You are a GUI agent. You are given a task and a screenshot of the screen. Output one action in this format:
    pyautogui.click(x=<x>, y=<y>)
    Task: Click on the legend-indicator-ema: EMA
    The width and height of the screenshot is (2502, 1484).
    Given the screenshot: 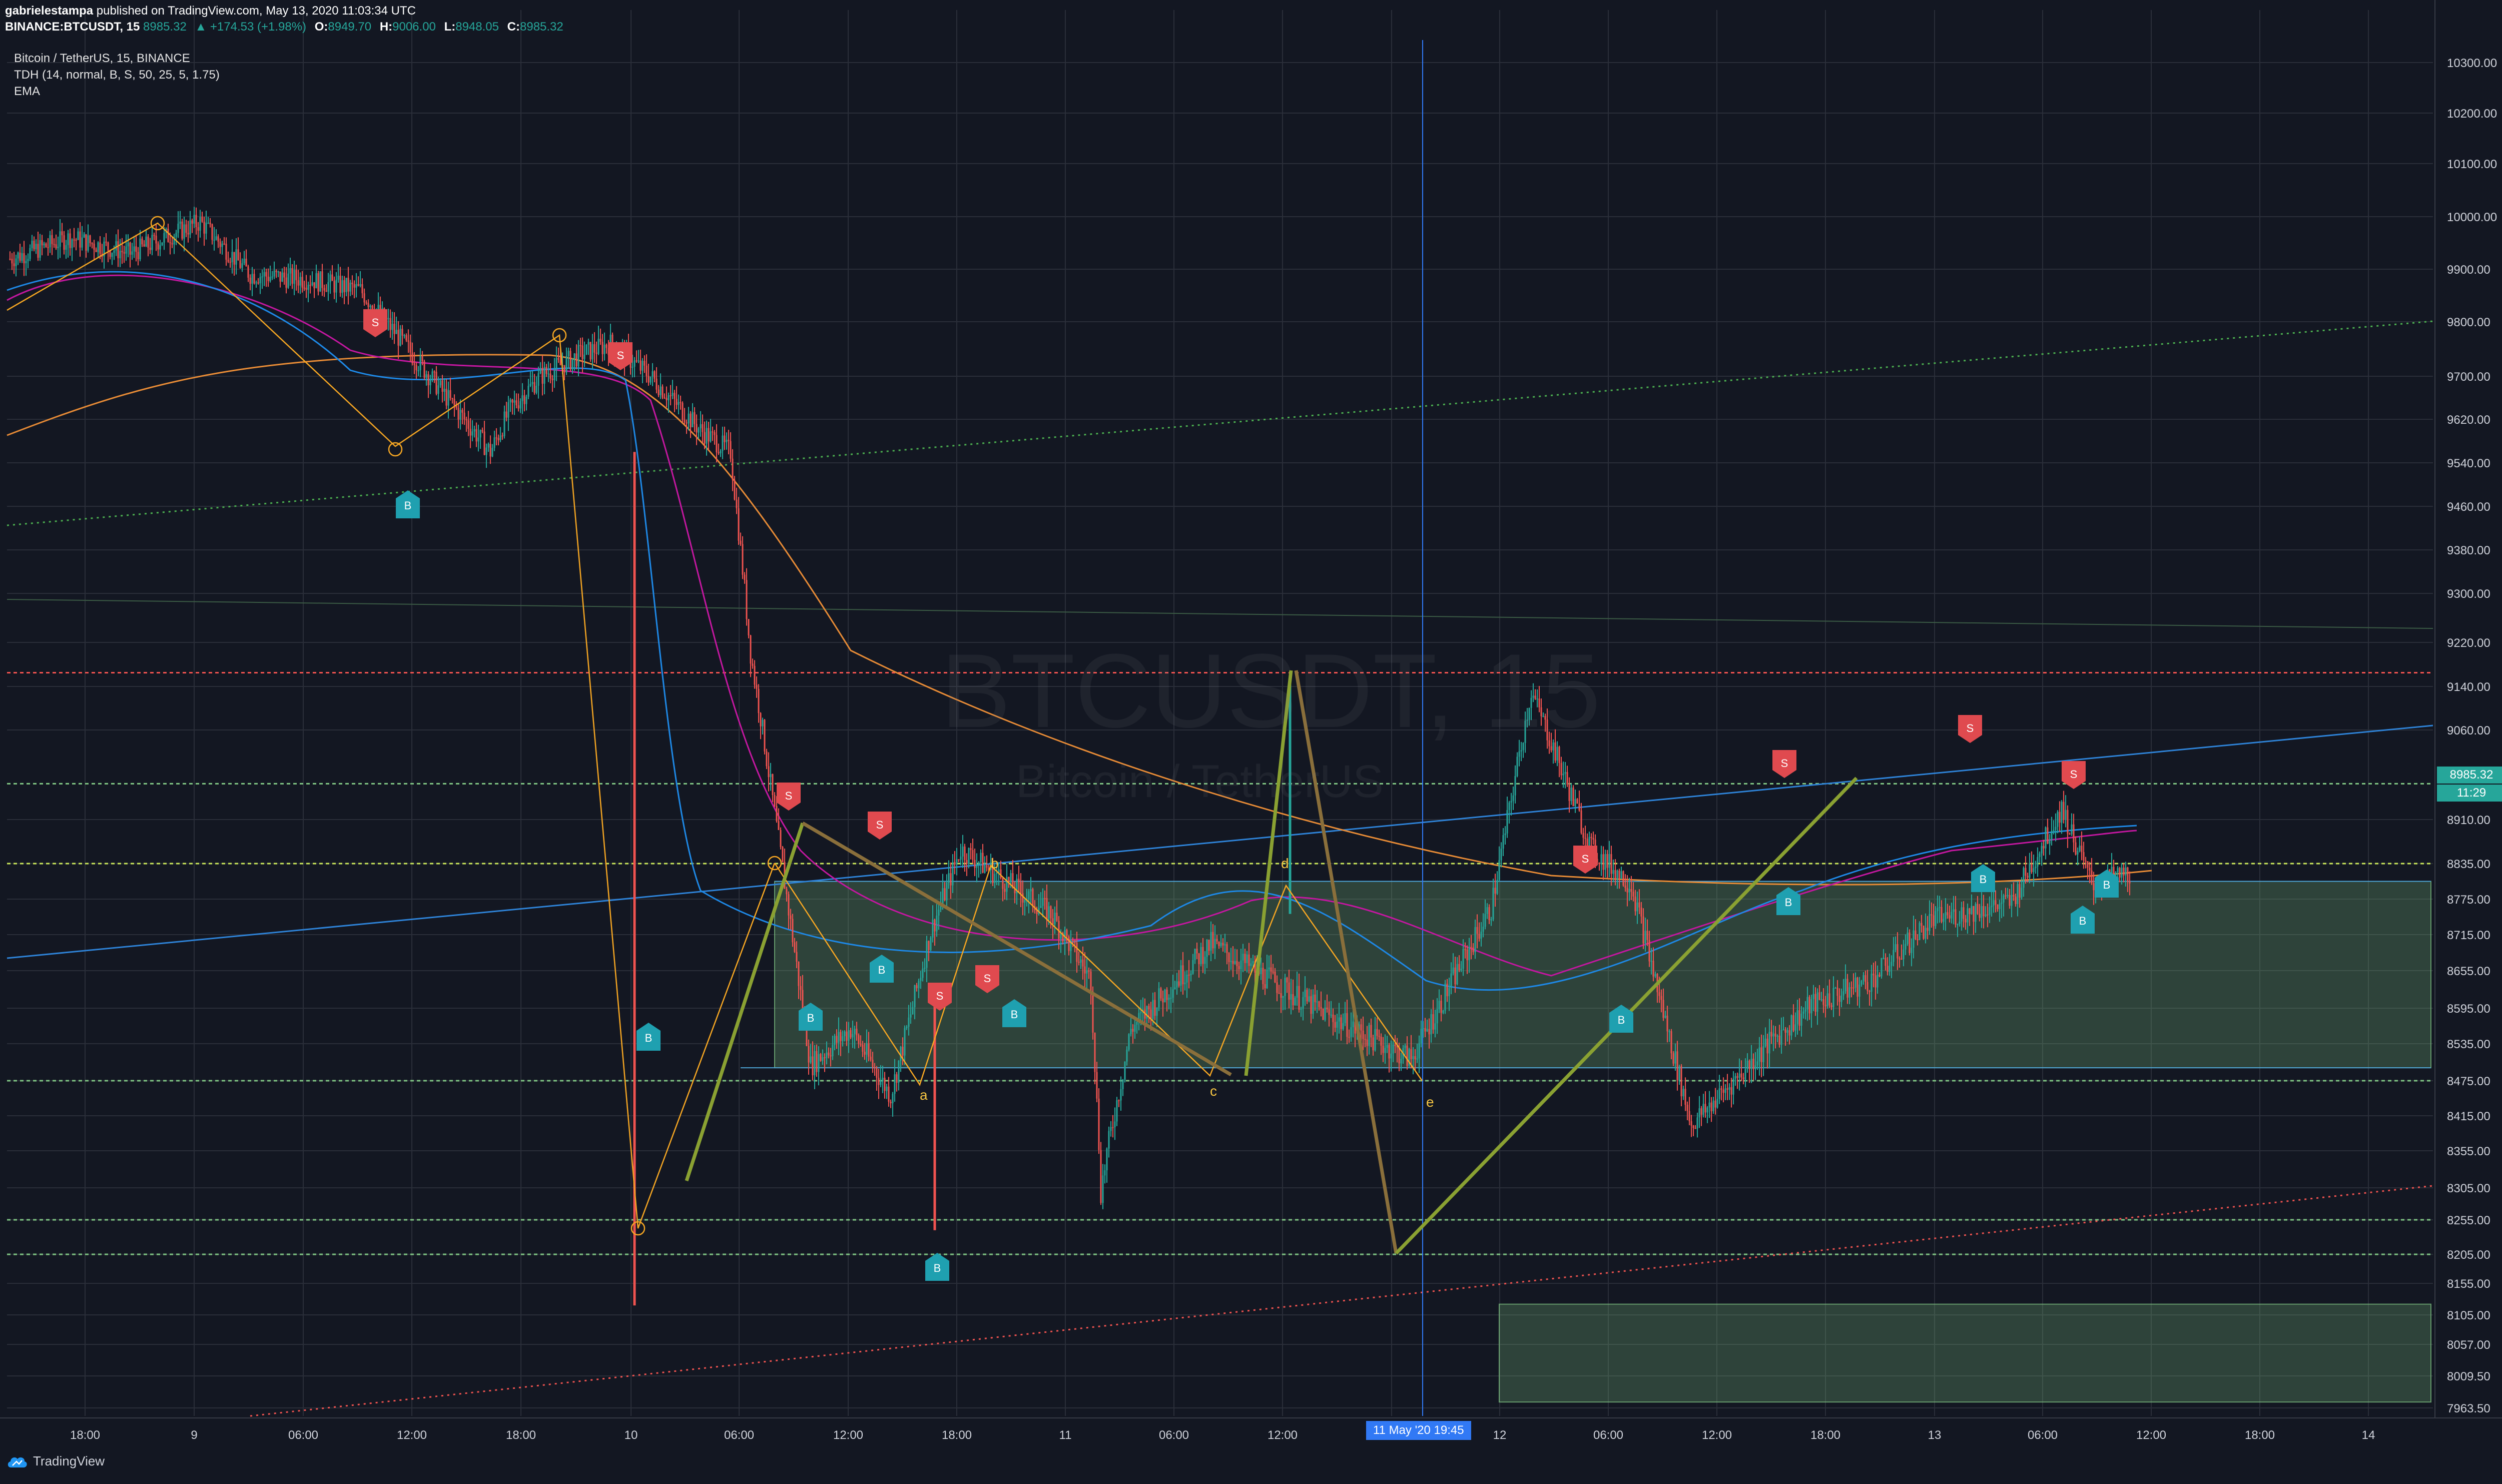 What is the action you would take?
    pyautogui.click(x=27, y=91)
    